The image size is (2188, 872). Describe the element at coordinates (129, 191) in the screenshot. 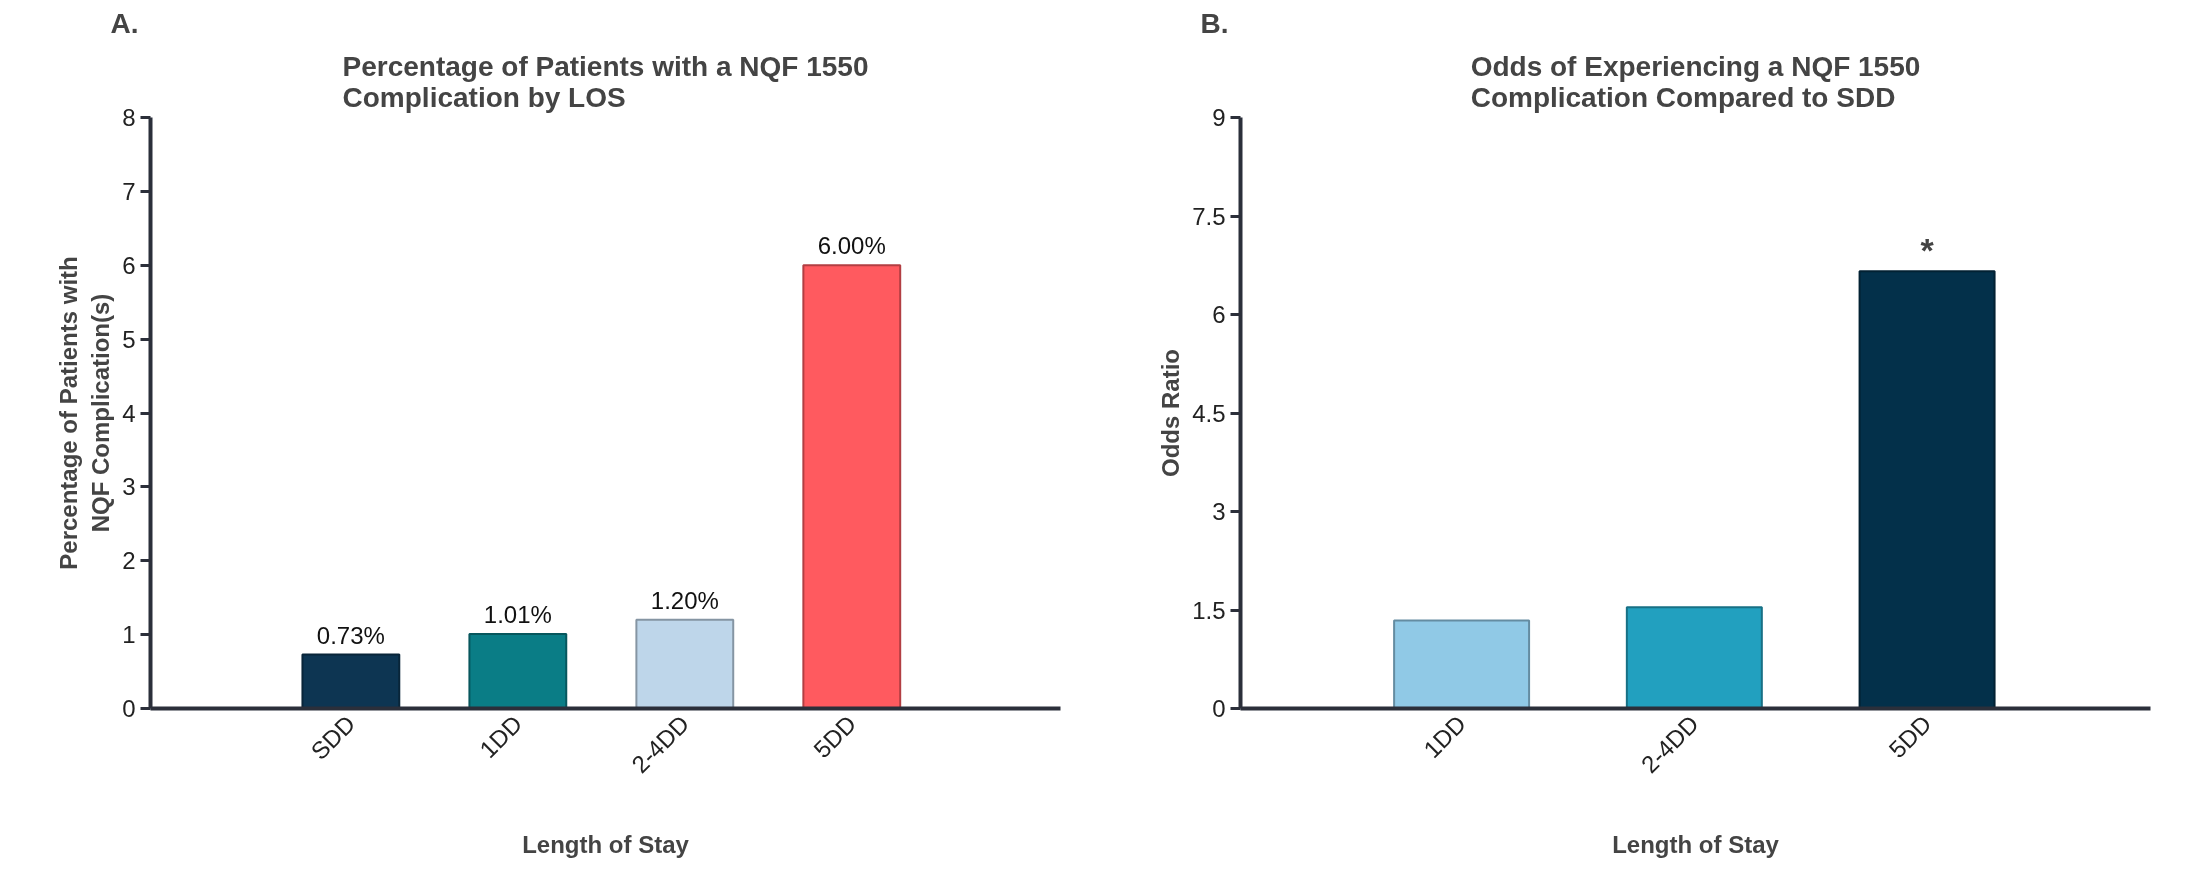

I see `y-tick-label: 7` at that location.